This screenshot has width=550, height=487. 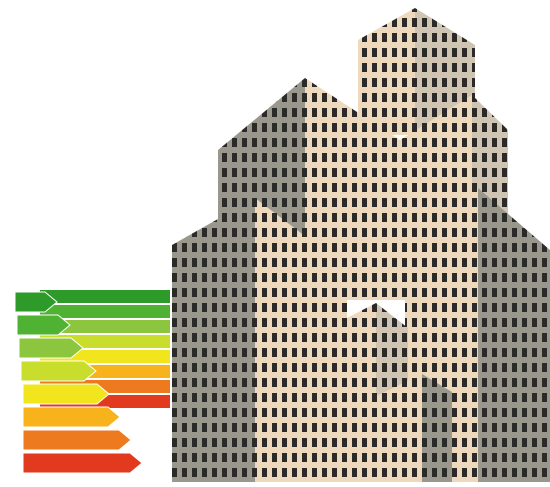 I want to click on front-right-side, so click(x=514, y=335).